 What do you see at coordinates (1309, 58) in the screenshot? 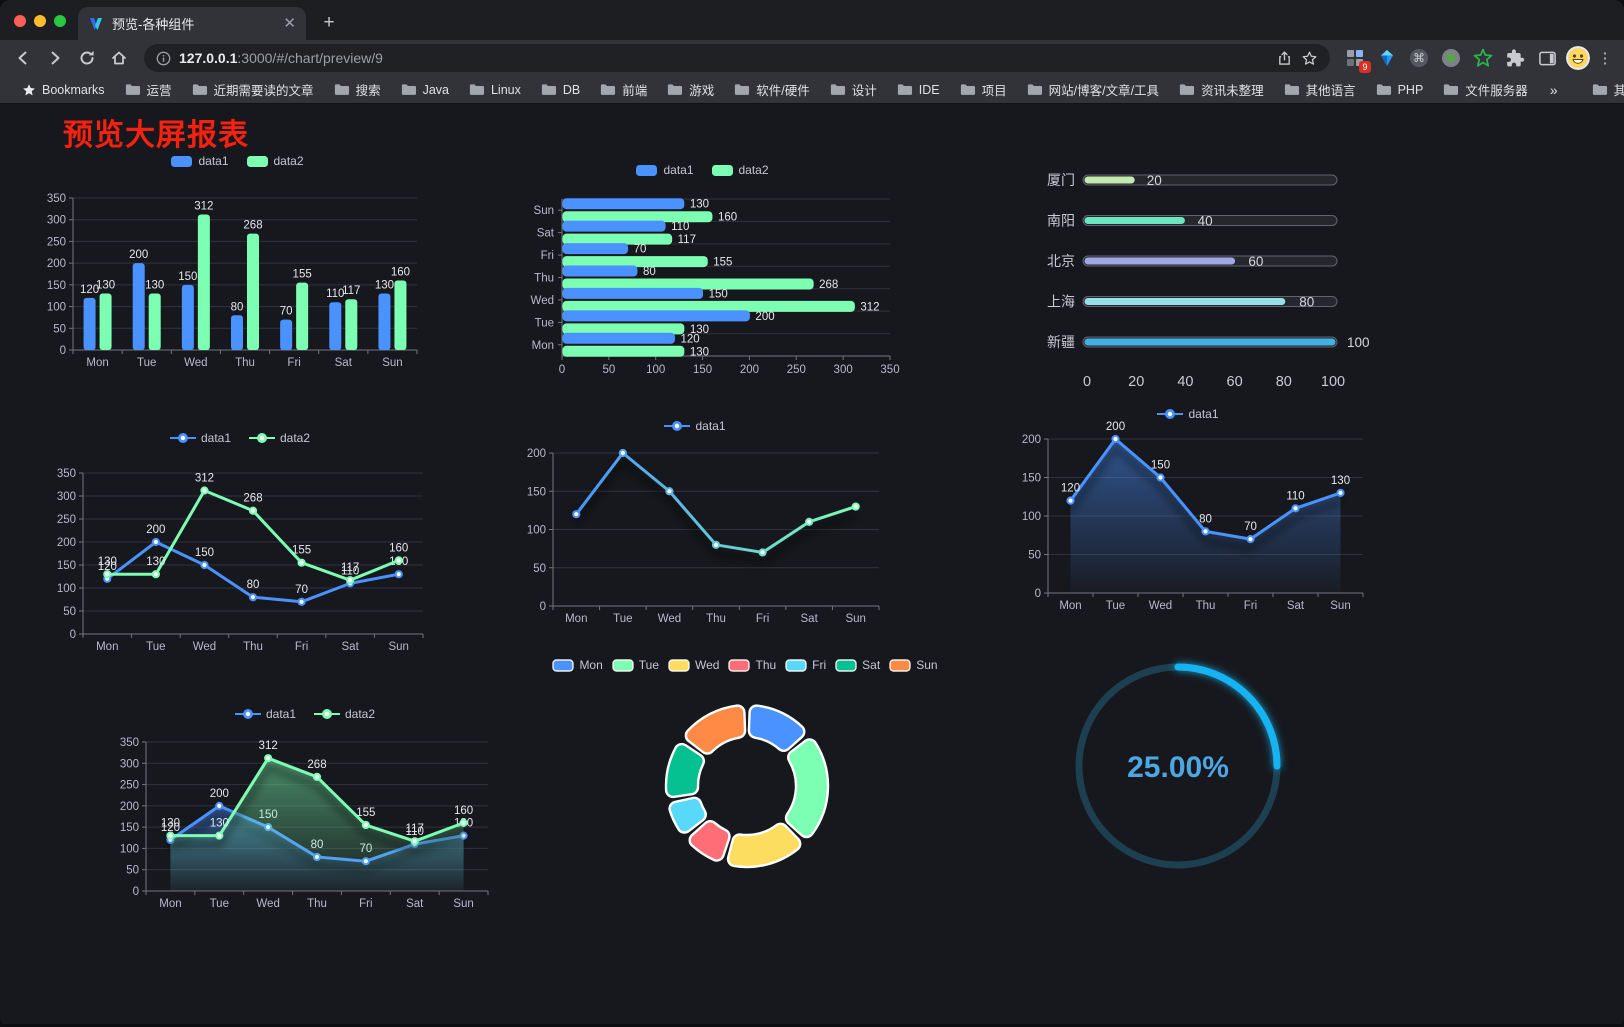
I see `bookmark-star-icon` at bounding box center [1309, 58].